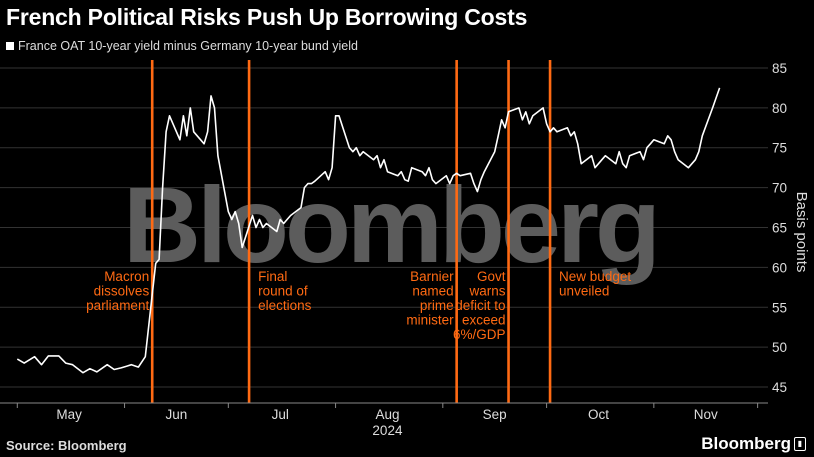 Image resolution: width=814 pixels, height=457 pixels. I want to click on event-annotation: Macron dissolves parliament, so click(117, 291).